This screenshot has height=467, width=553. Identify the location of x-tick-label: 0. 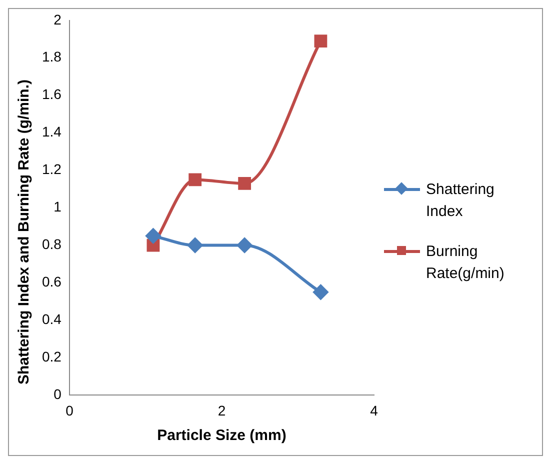
(70, 410).